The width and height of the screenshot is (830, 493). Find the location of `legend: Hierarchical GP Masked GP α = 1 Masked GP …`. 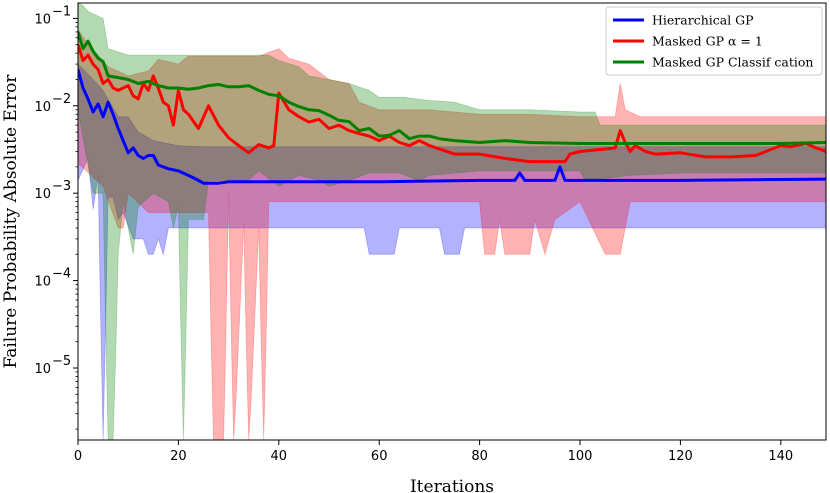

legend: Hierarchical GP Masked GP α = 1 Masked GP … is located at coordinates (714, 41).